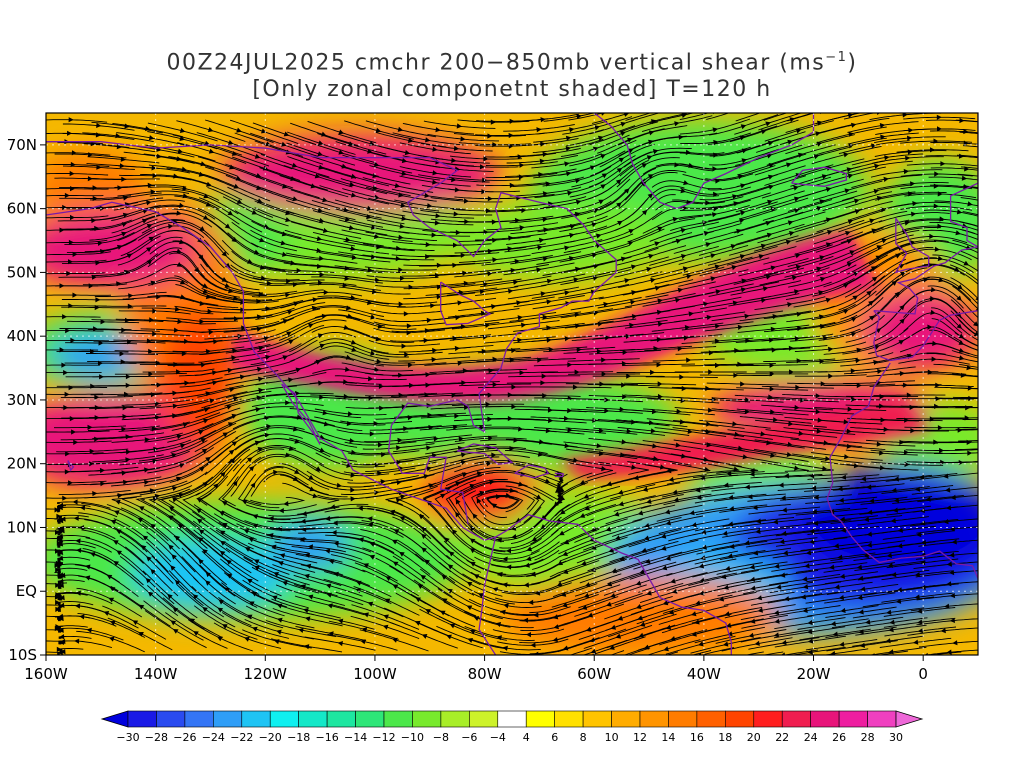  Describe the element at coordinates (839, 737) in the screenshot. I see `colorbar-label: 26` at that location.